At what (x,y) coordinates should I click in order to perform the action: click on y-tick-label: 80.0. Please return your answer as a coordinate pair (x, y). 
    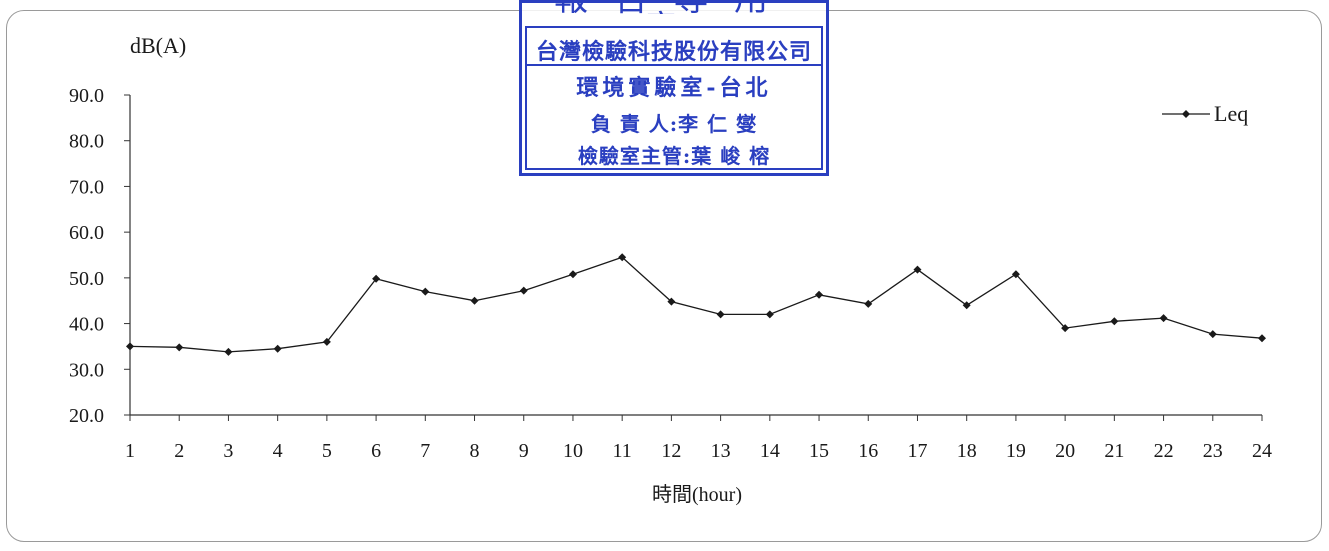
    Looking at the image, I should click on (86, 142).